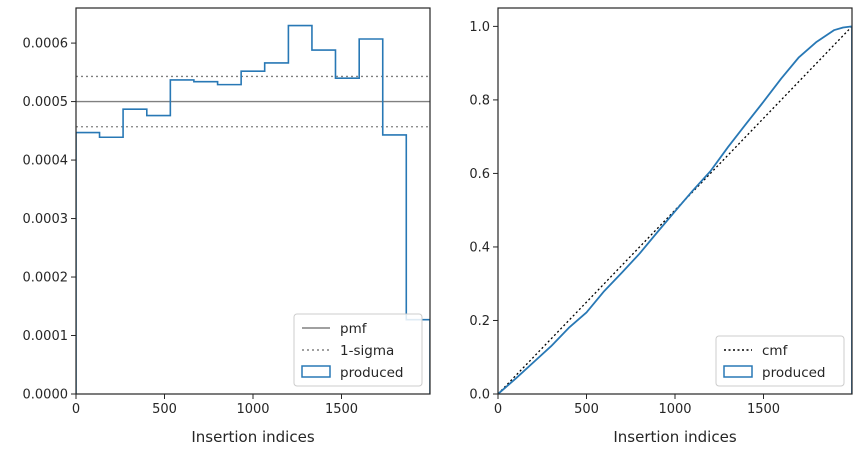 The height and width of the screenshot is (457, 861). I want to click on legend: pmf 1-sigma produced, so click(358, 350).